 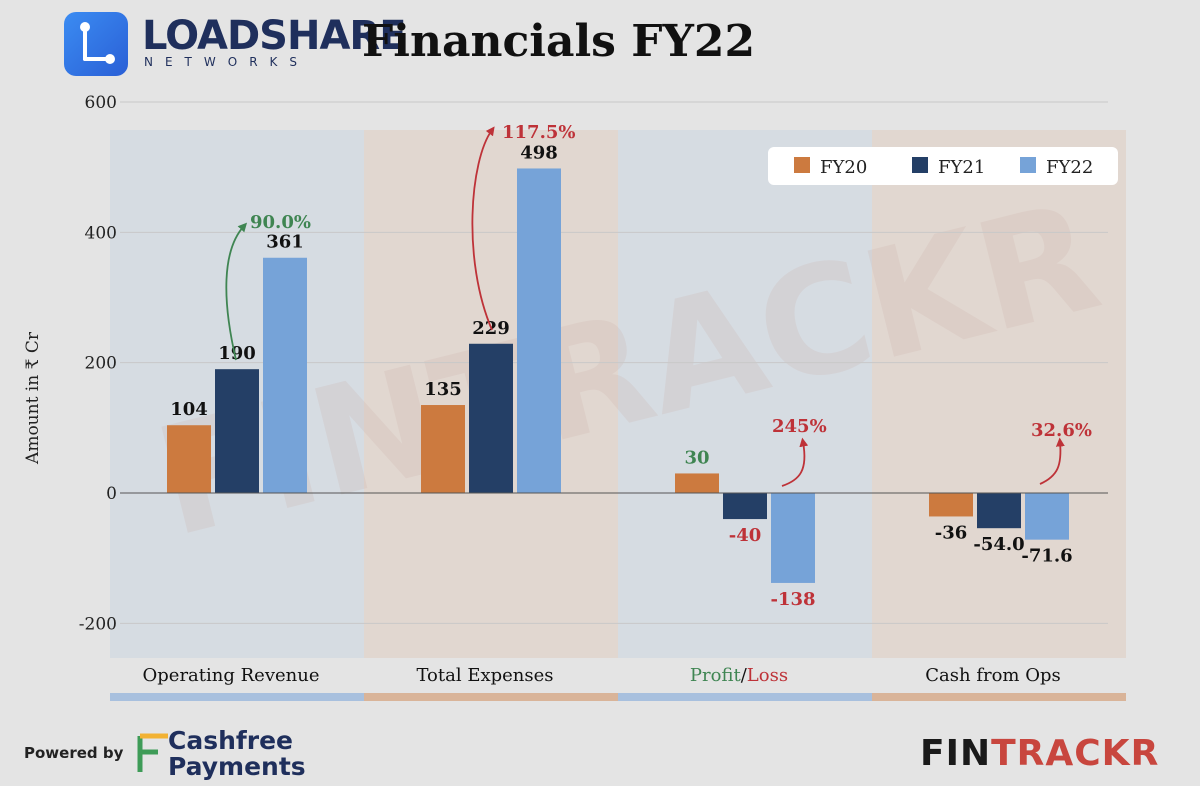 What do you see at coordinates (956, 753) in the screenshot?
I see `fintrackr-logo-part1: FIN` at bounding box center [956, 753].